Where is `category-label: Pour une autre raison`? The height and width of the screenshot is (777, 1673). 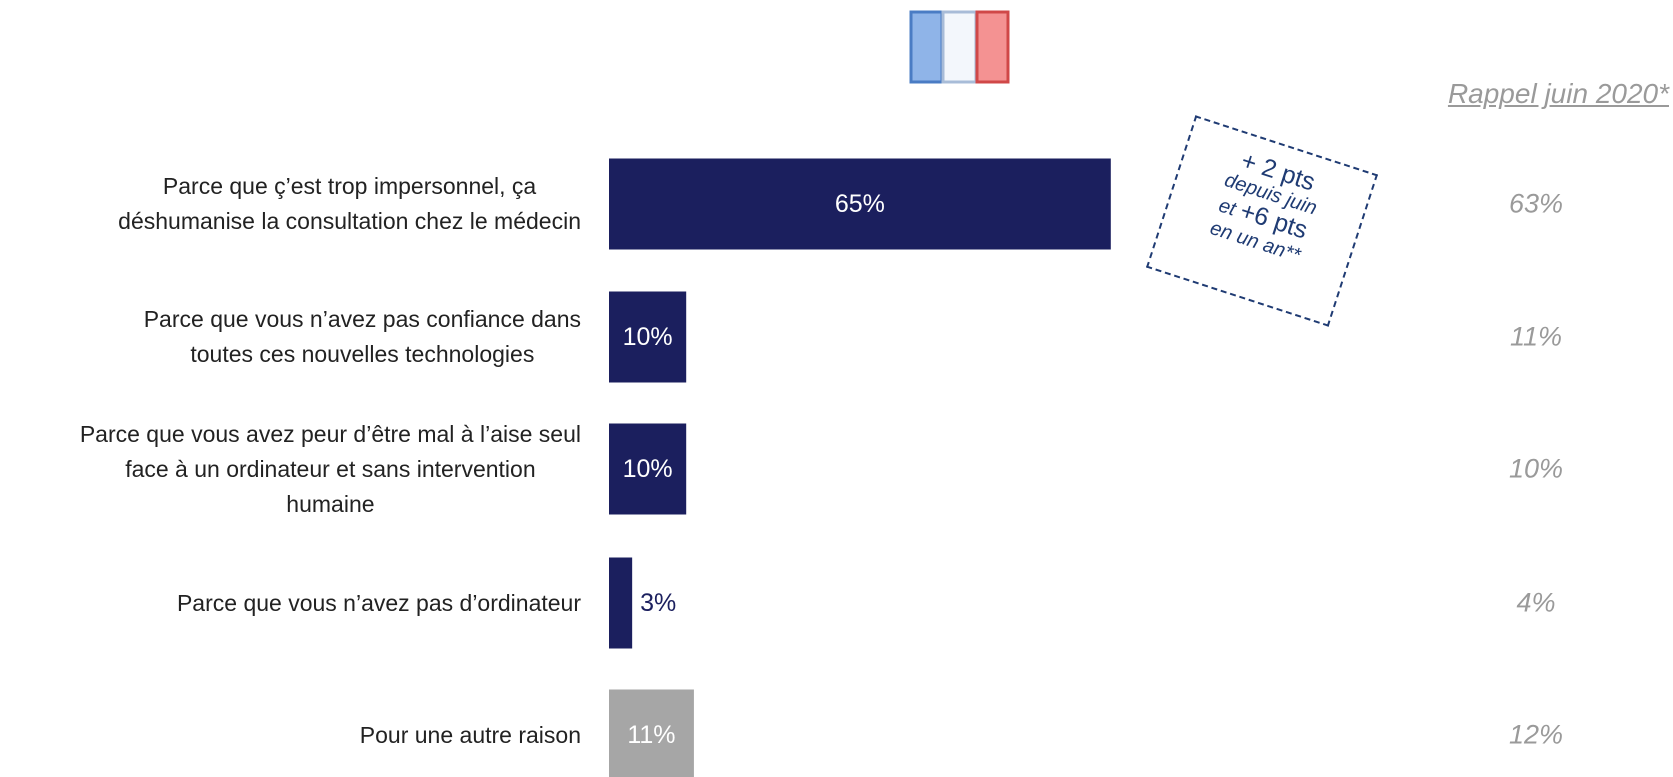
category-label: Pour une autre raison is located at coordinates (470, 735).